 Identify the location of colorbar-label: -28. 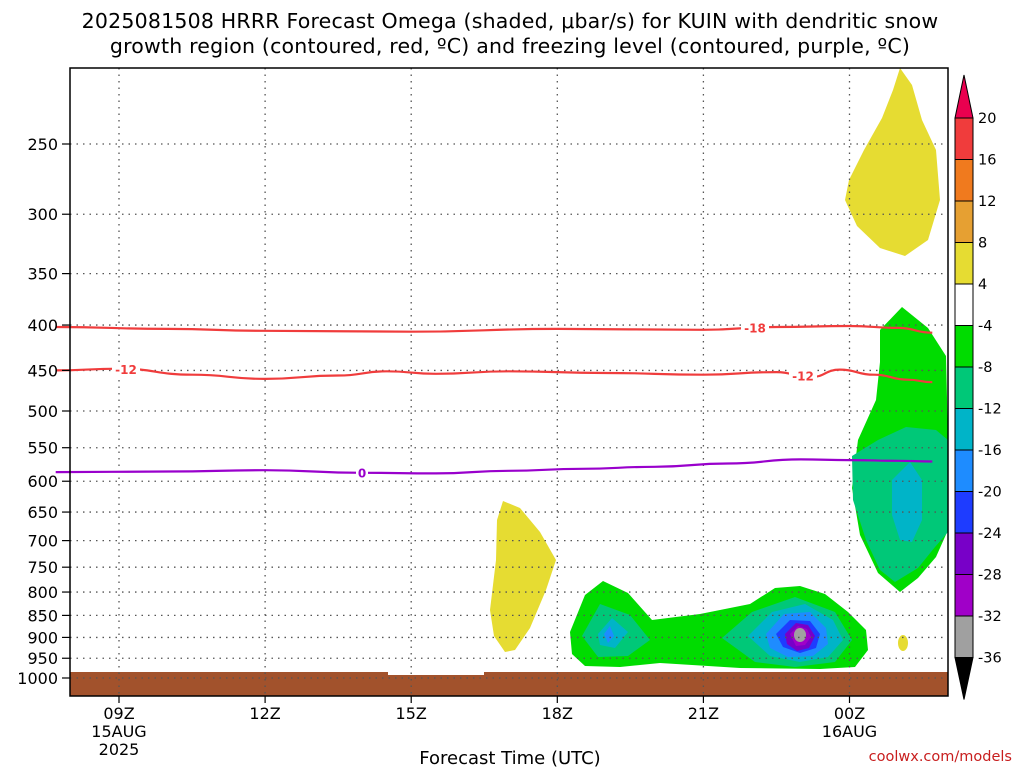
(990, 576).